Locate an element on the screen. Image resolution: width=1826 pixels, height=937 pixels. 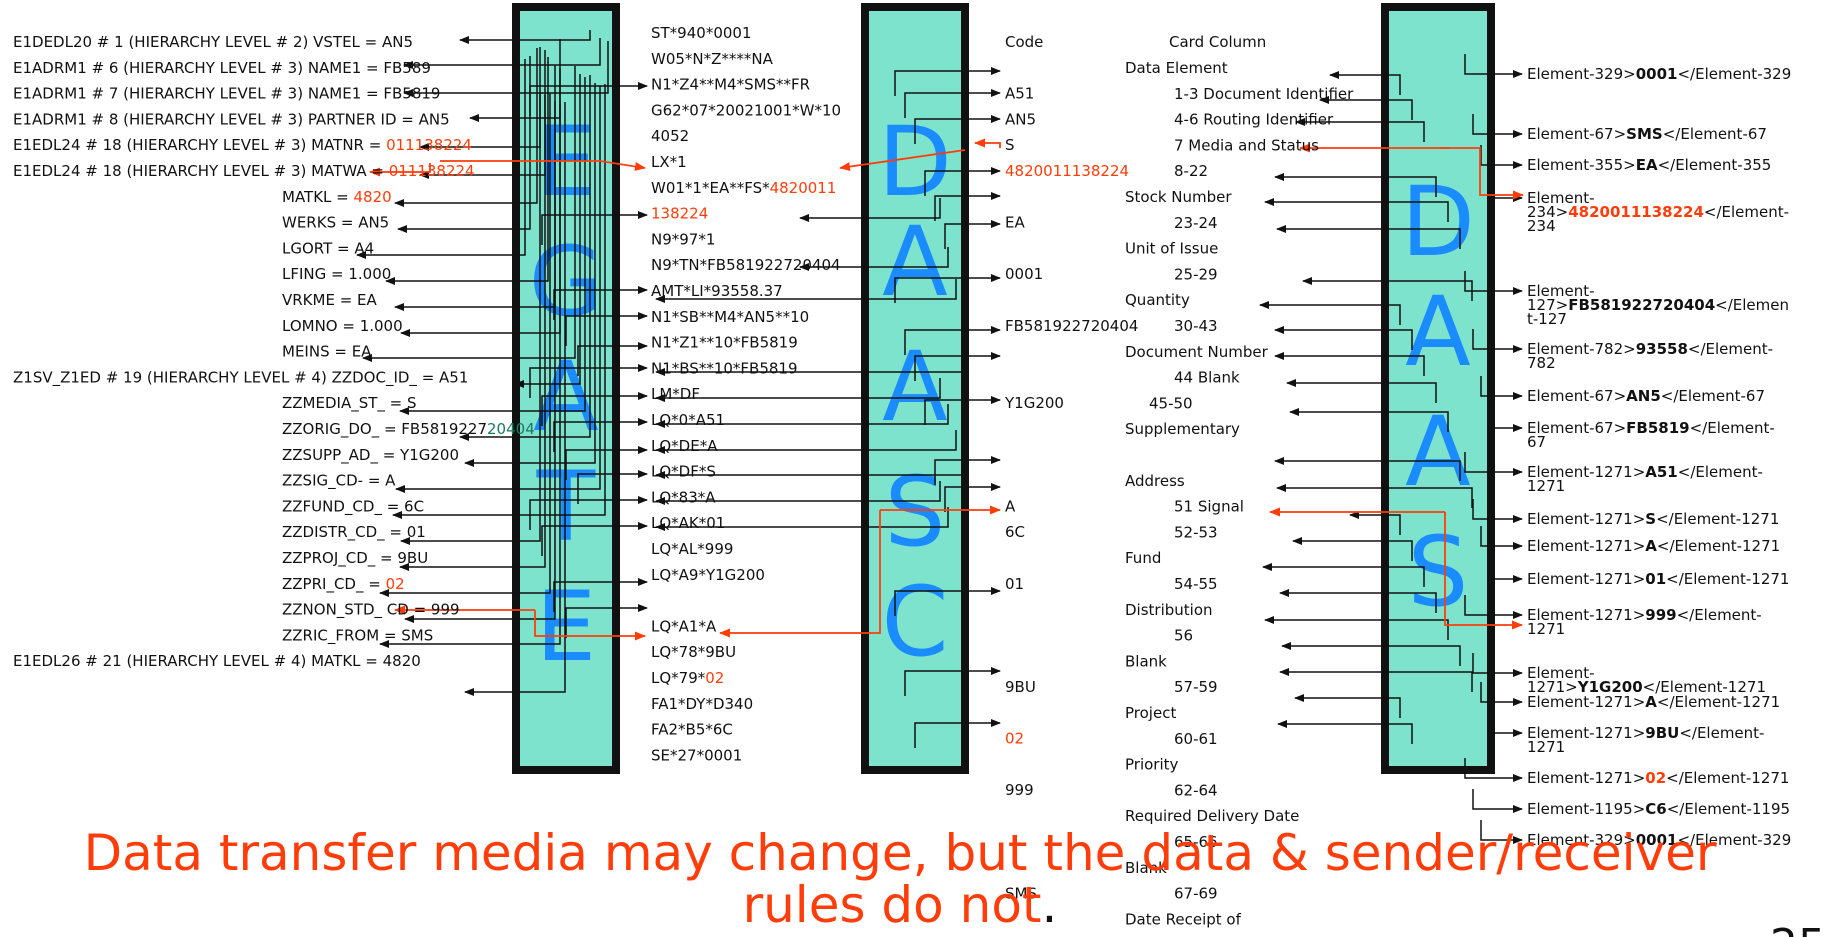
text-run: 4820011138224 is located at coordinates (1067, 171).